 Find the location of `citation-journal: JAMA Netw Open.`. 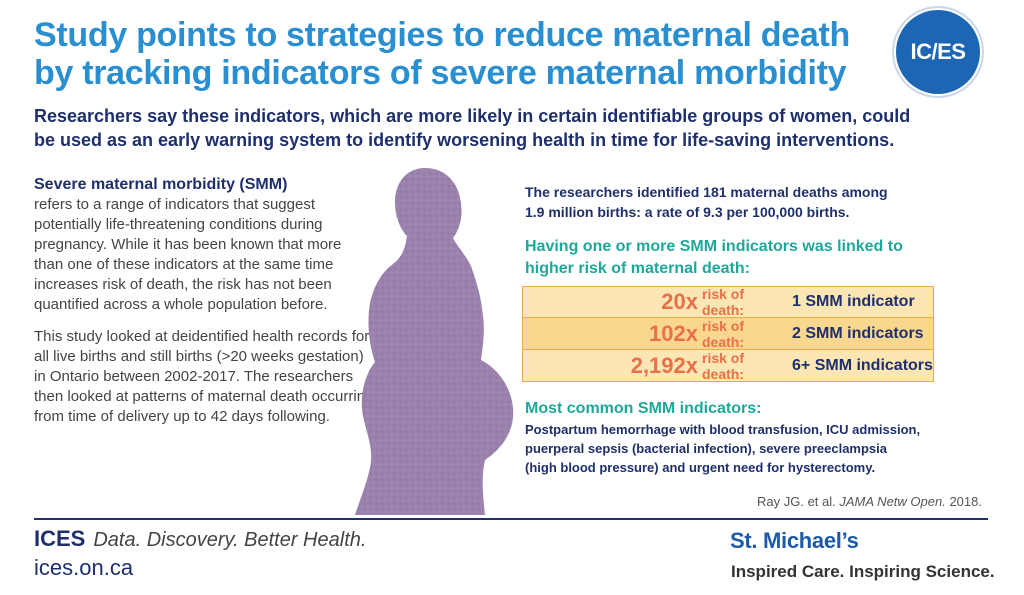

citation-journal: JAMA Netw Open. is located at coordinates (892, 501).